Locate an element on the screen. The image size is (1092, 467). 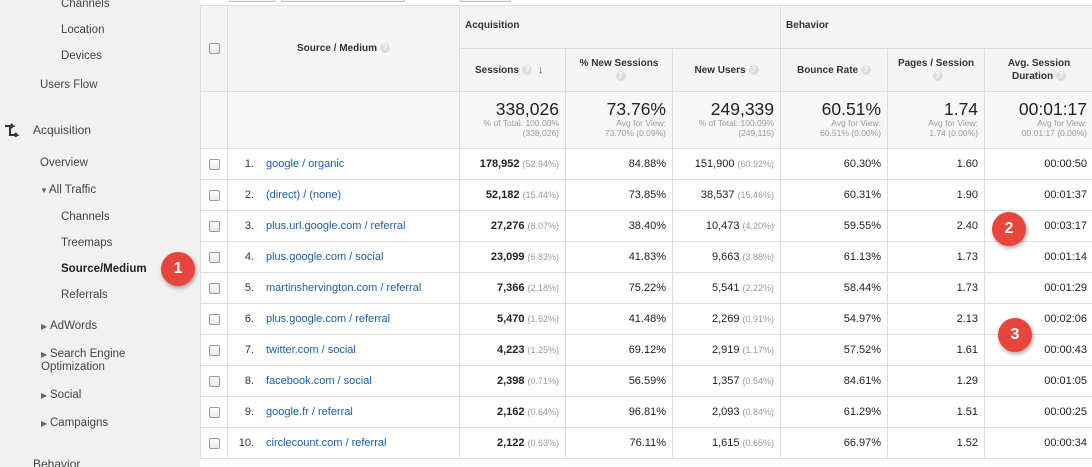
select-all-checkbox is located at coordinates (214, 49).